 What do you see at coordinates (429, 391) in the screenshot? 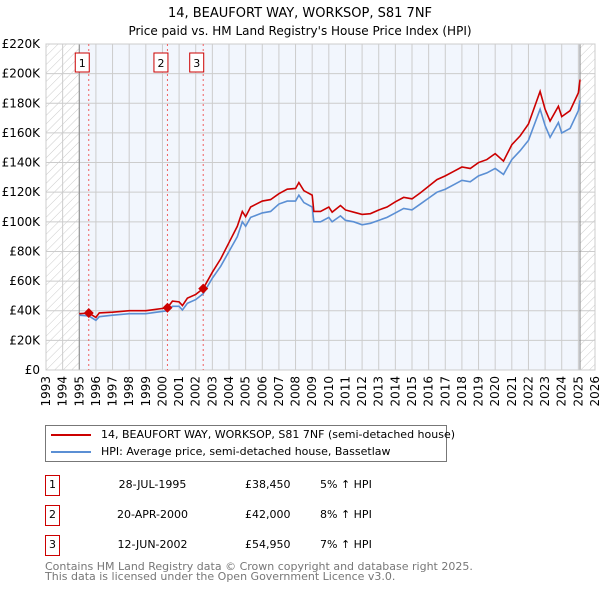
I see `x-tick-label: 2016` at bounding box center [429, 391].